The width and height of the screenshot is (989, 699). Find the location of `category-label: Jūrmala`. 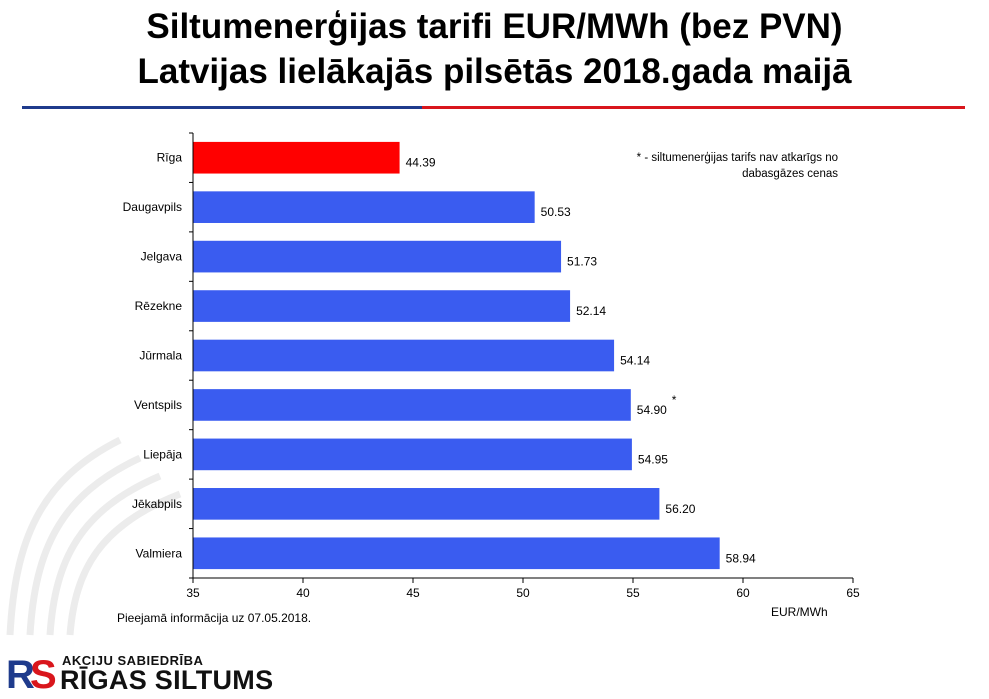

category-label: Jūrmala is located at coordinates (160, 356).